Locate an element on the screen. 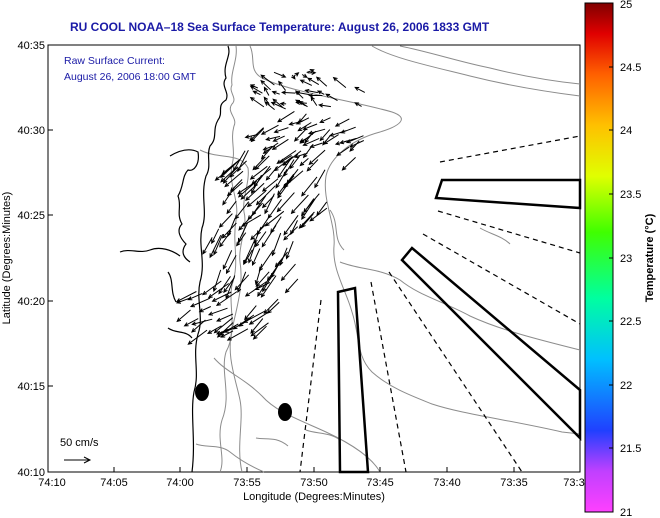  x-tick-label: 74:00 is located at coordinates (180, 483).